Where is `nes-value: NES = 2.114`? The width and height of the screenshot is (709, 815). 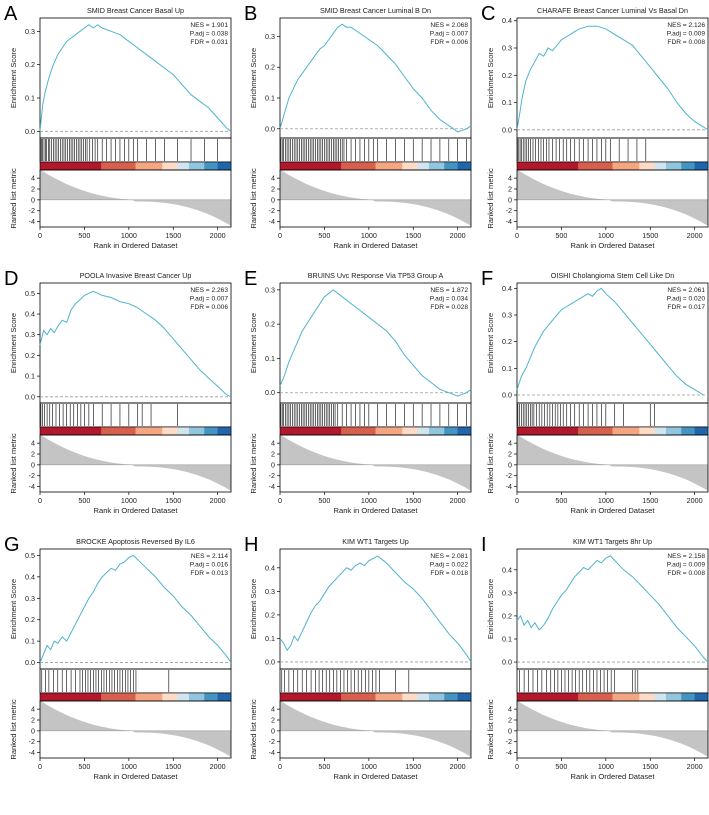 nes-value: NES = 2.114 is located at coordinates (209, 556).